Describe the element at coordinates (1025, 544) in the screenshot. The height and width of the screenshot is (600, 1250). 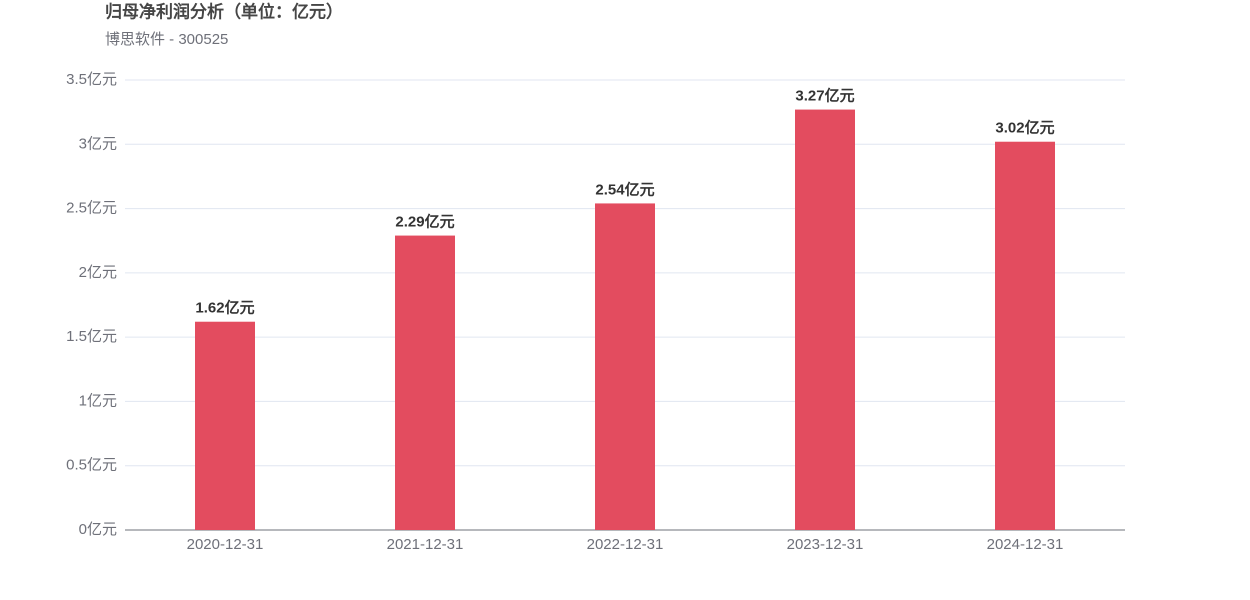
I see `x-tick-label: 2024-12-31` at that location.